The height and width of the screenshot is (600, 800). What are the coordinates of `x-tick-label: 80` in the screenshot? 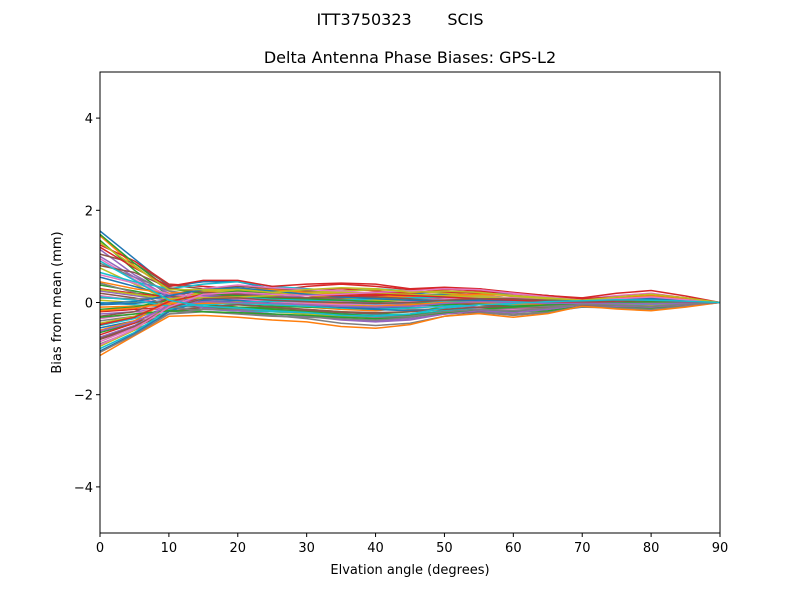 It's located at (651, 548).